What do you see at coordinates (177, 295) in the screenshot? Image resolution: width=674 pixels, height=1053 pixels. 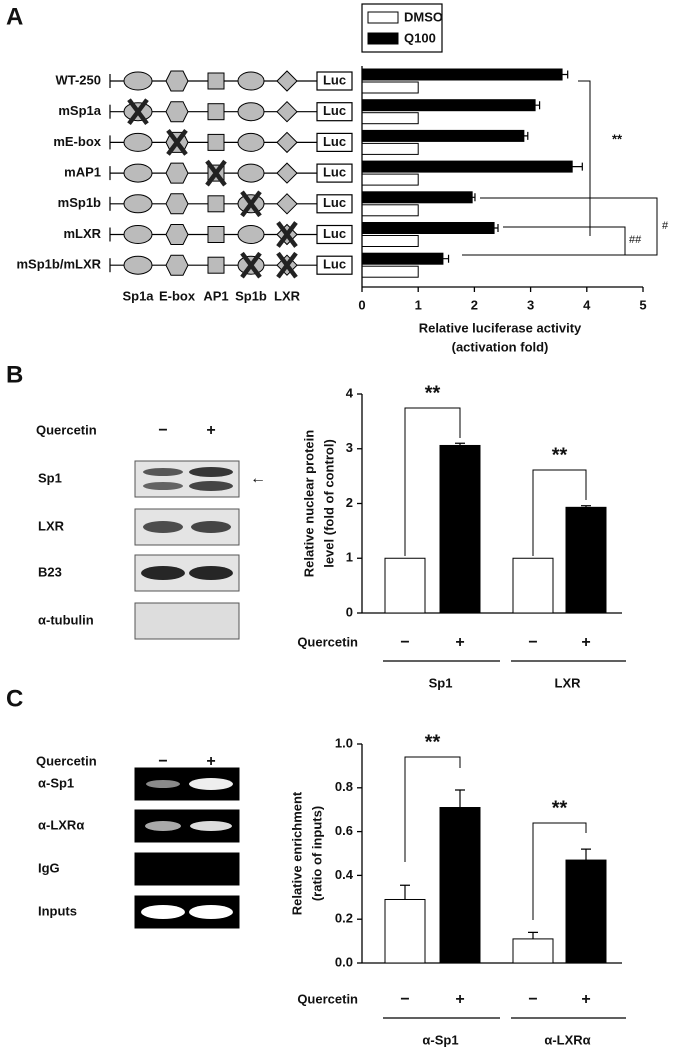 I see `element-label: E-box` at bounding box center [177, 295].